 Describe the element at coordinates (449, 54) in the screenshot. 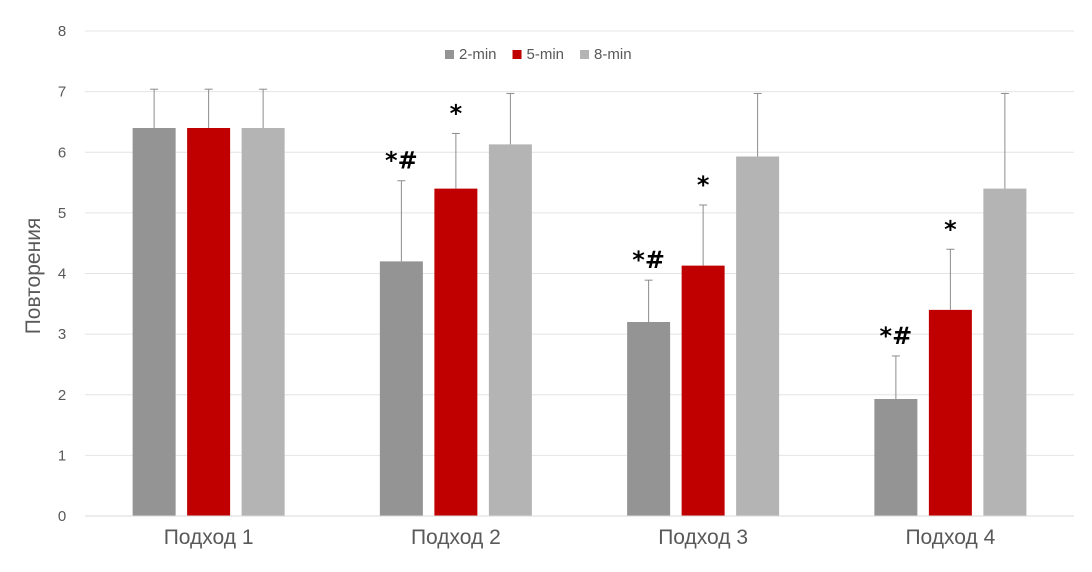

I see `legend-swatch-2-min` at that location.